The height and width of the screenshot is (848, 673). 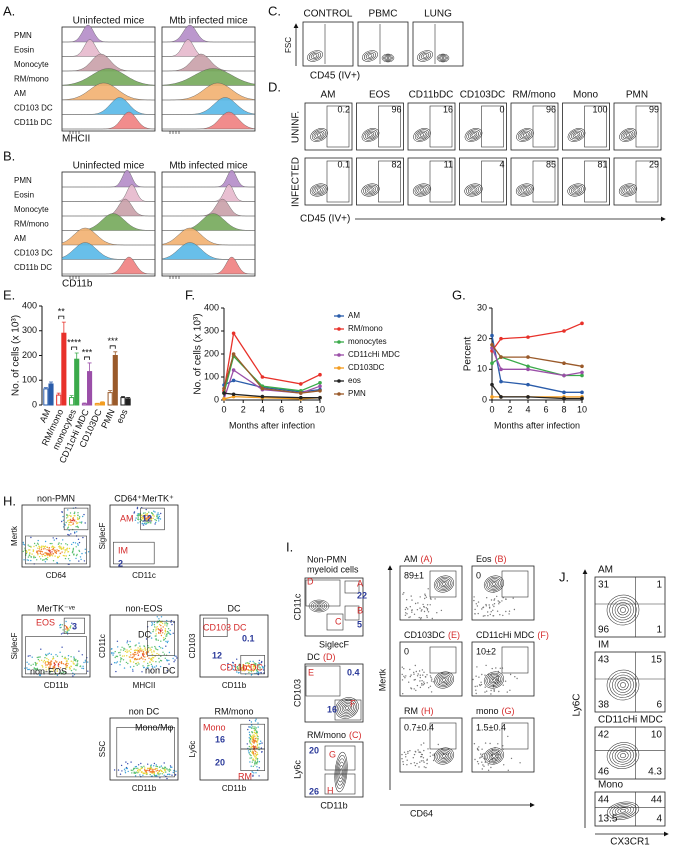 What do you see at coordinates (152, 519) in the screenshot?
I see `gate` at bounding box center [152, 519].